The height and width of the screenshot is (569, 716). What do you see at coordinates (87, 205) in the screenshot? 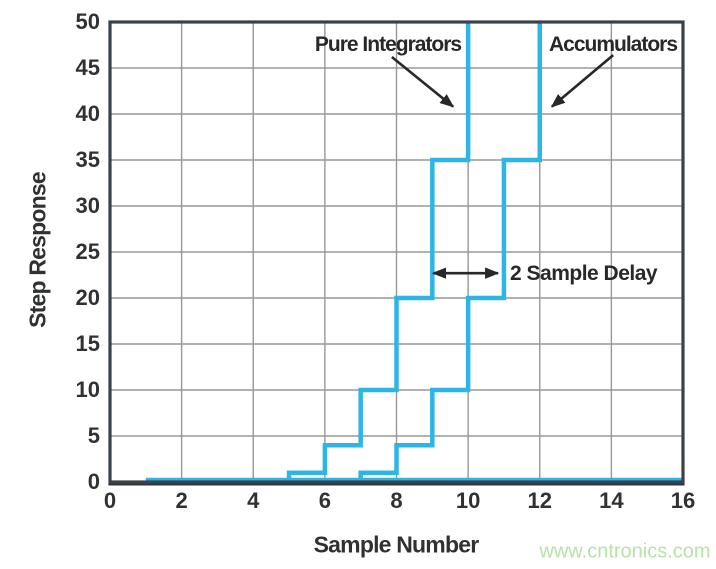
I see `y-tick-label-30: 30` at bounding box center [87, 205].